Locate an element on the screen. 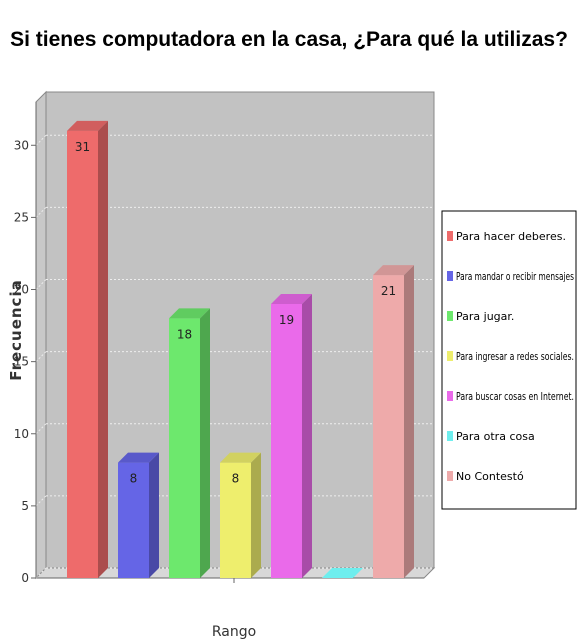  legend-item: Para buscar cosas en Internet. is located at coordinates (510, 396).